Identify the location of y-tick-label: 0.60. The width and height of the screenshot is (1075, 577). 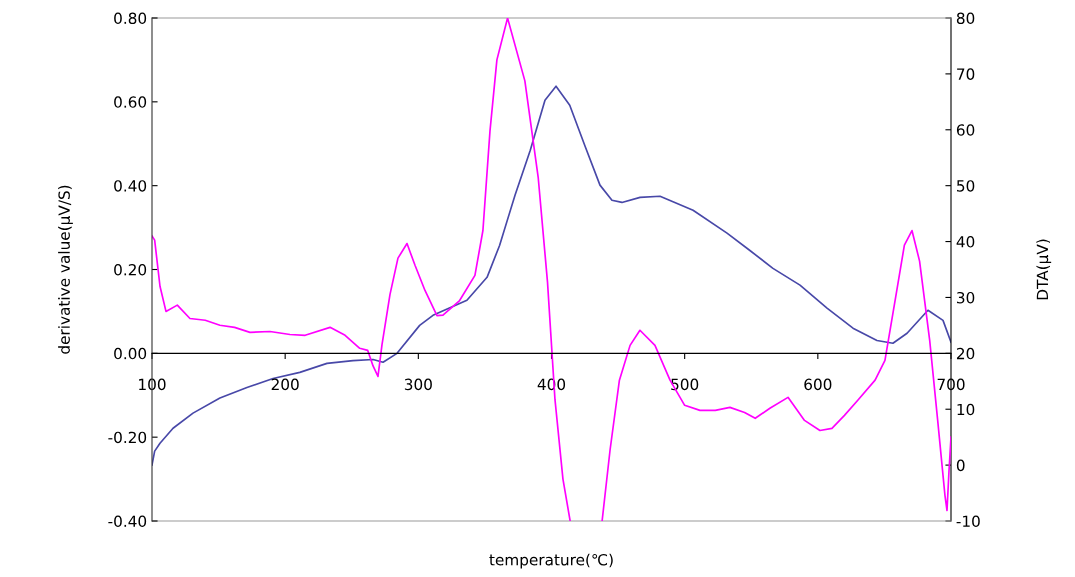
(130, 102).